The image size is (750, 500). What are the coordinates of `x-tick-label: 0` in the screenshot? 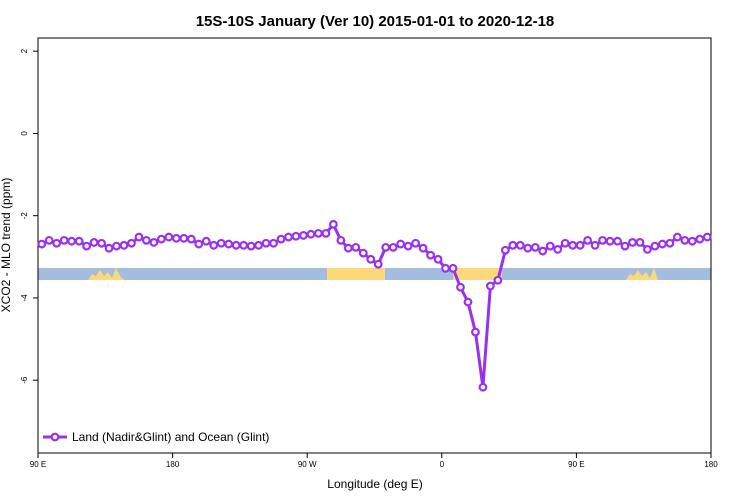 It's located at (442, 464).